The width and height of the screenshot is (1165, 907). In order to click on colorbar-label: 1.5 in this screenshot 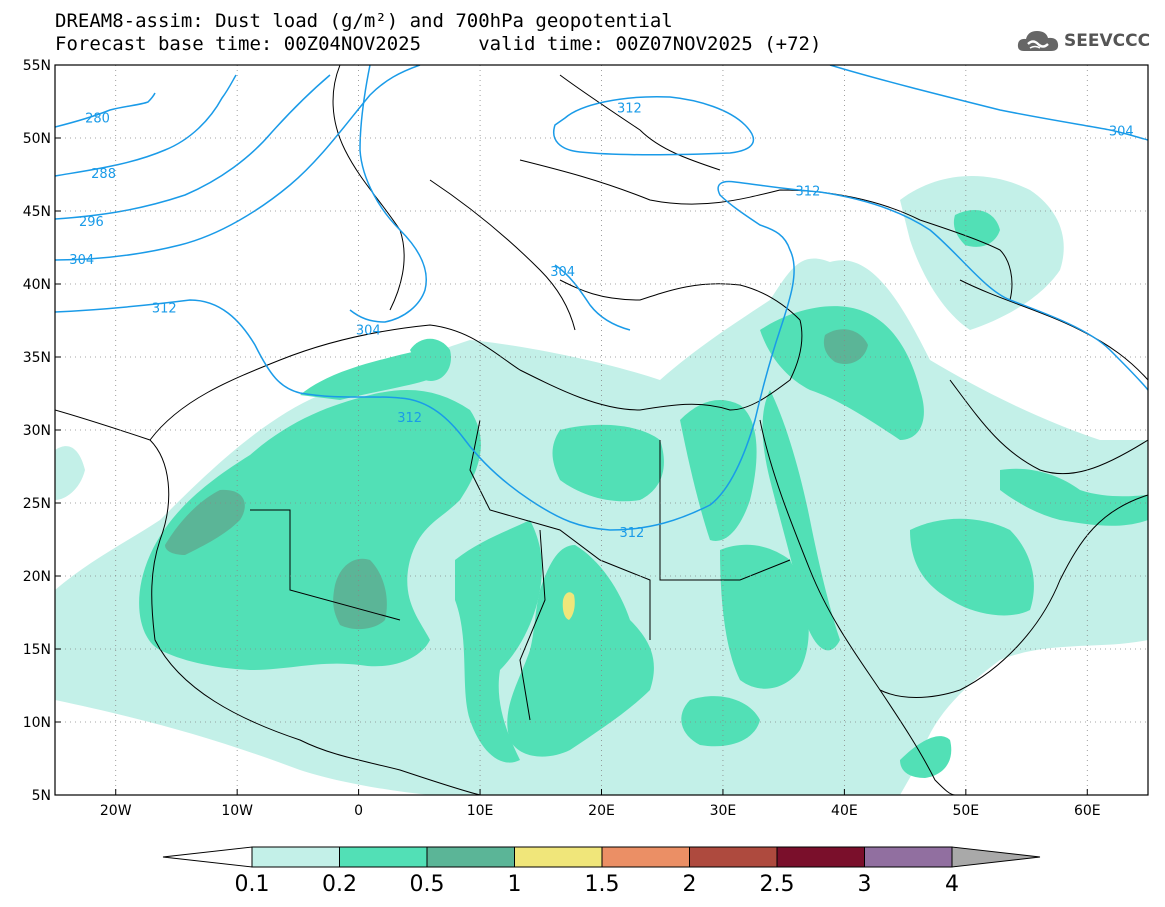, I will do `click(602, 884)`.